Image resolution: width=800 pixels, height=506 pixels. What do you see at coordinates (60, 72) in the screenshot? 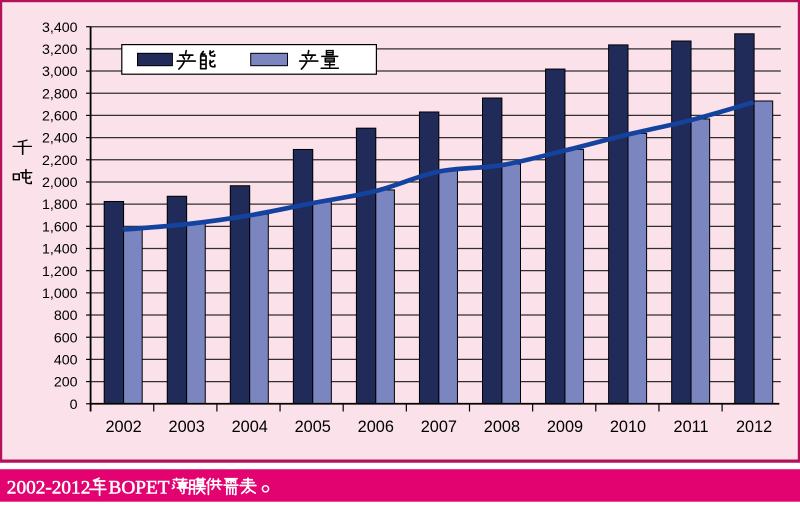
I see `svg-text: 3,000` at bounding box center [60, 72].